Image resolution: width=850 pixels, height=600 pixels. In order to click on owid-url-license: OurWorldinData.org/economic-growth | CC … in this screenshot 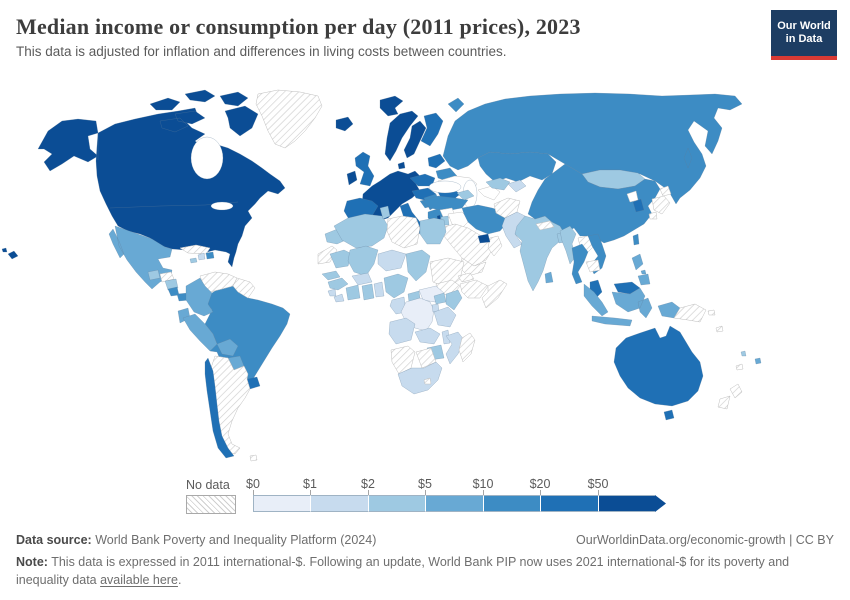, I will do `click(705, 540)`.